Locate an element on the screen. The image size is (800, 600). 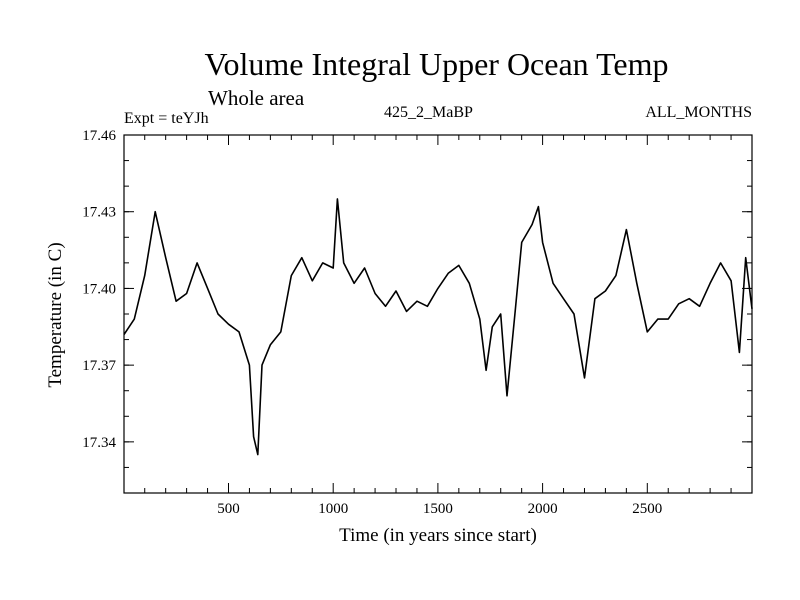
x-tick: 1500 is located at coordinates (438, 326).